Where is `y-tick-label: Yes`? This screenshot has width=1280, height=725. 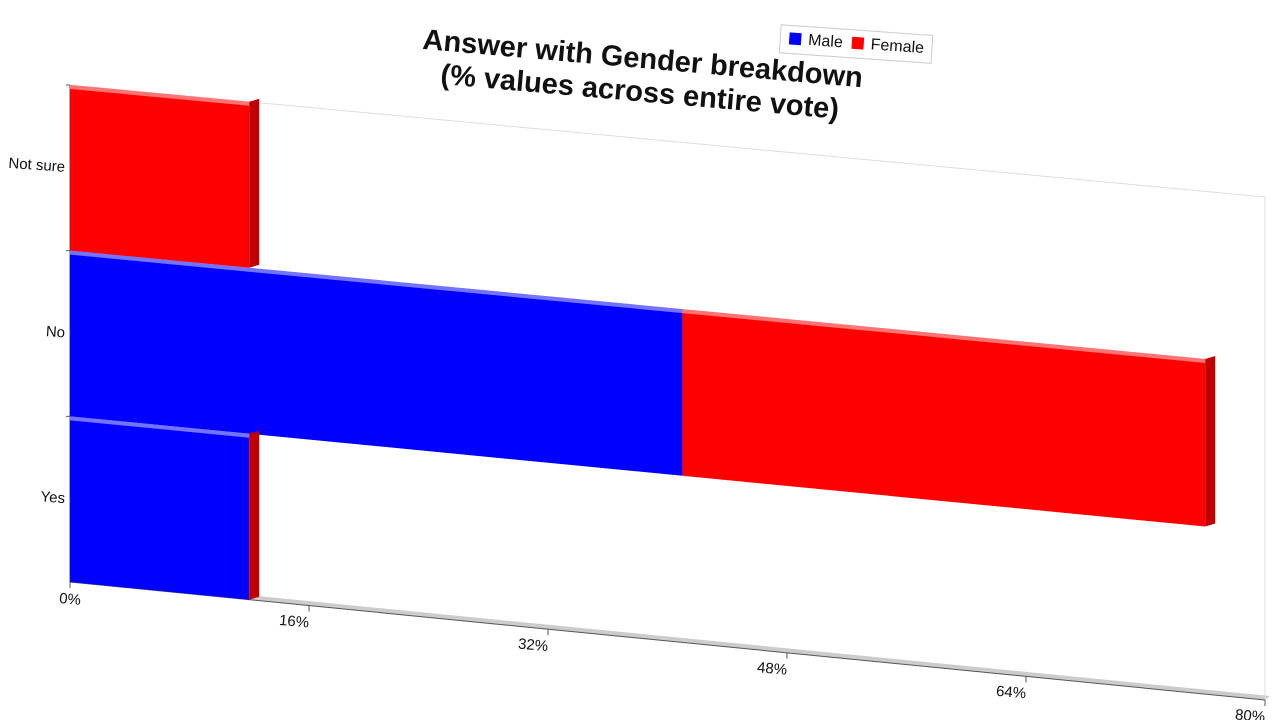
y-tick-label: Yes is located at coordinates (53, 497).